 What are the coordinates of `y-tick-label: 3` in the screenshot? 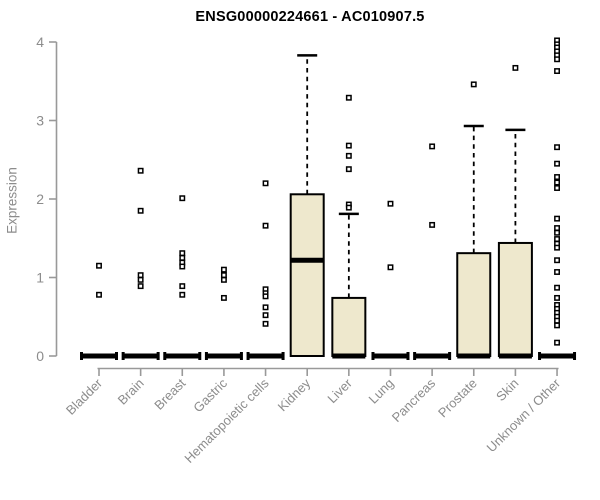 It's located at (40, 121).